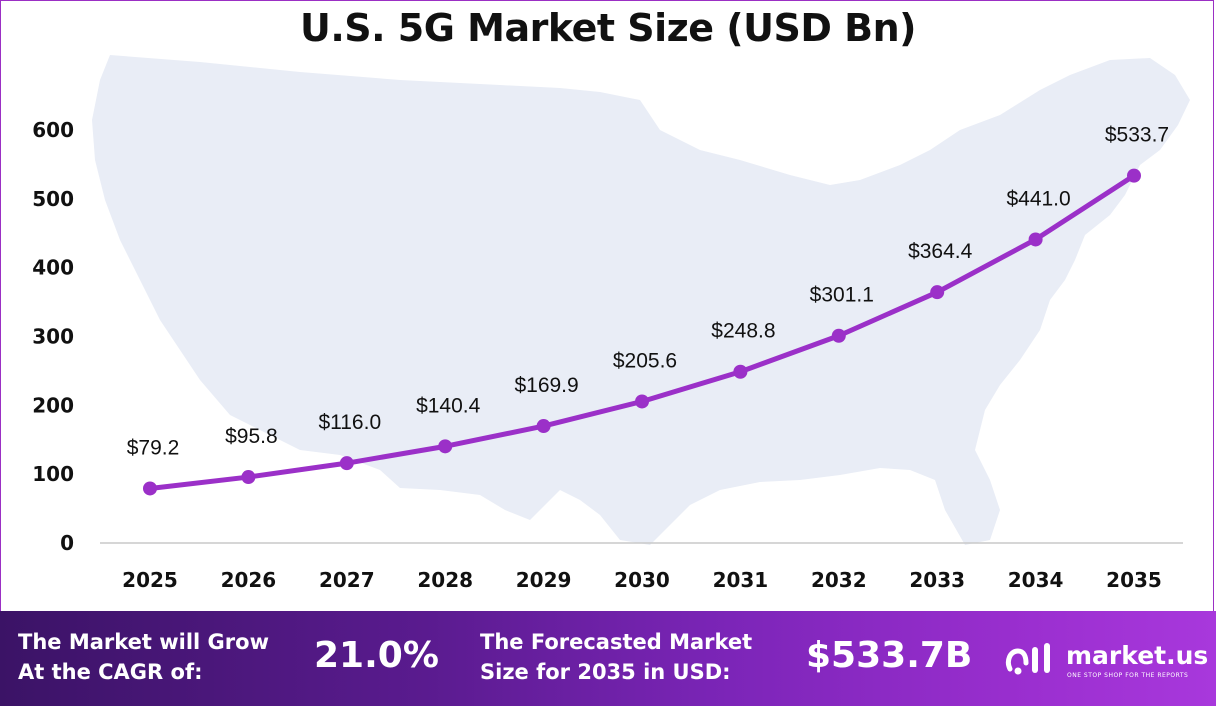 The width and height of the screenshot is (1216, 706). What do you see at coordinates (889, 655) in the screenshot?
I see `forecast-value: $533.7B` at bounding box center [889, 655].